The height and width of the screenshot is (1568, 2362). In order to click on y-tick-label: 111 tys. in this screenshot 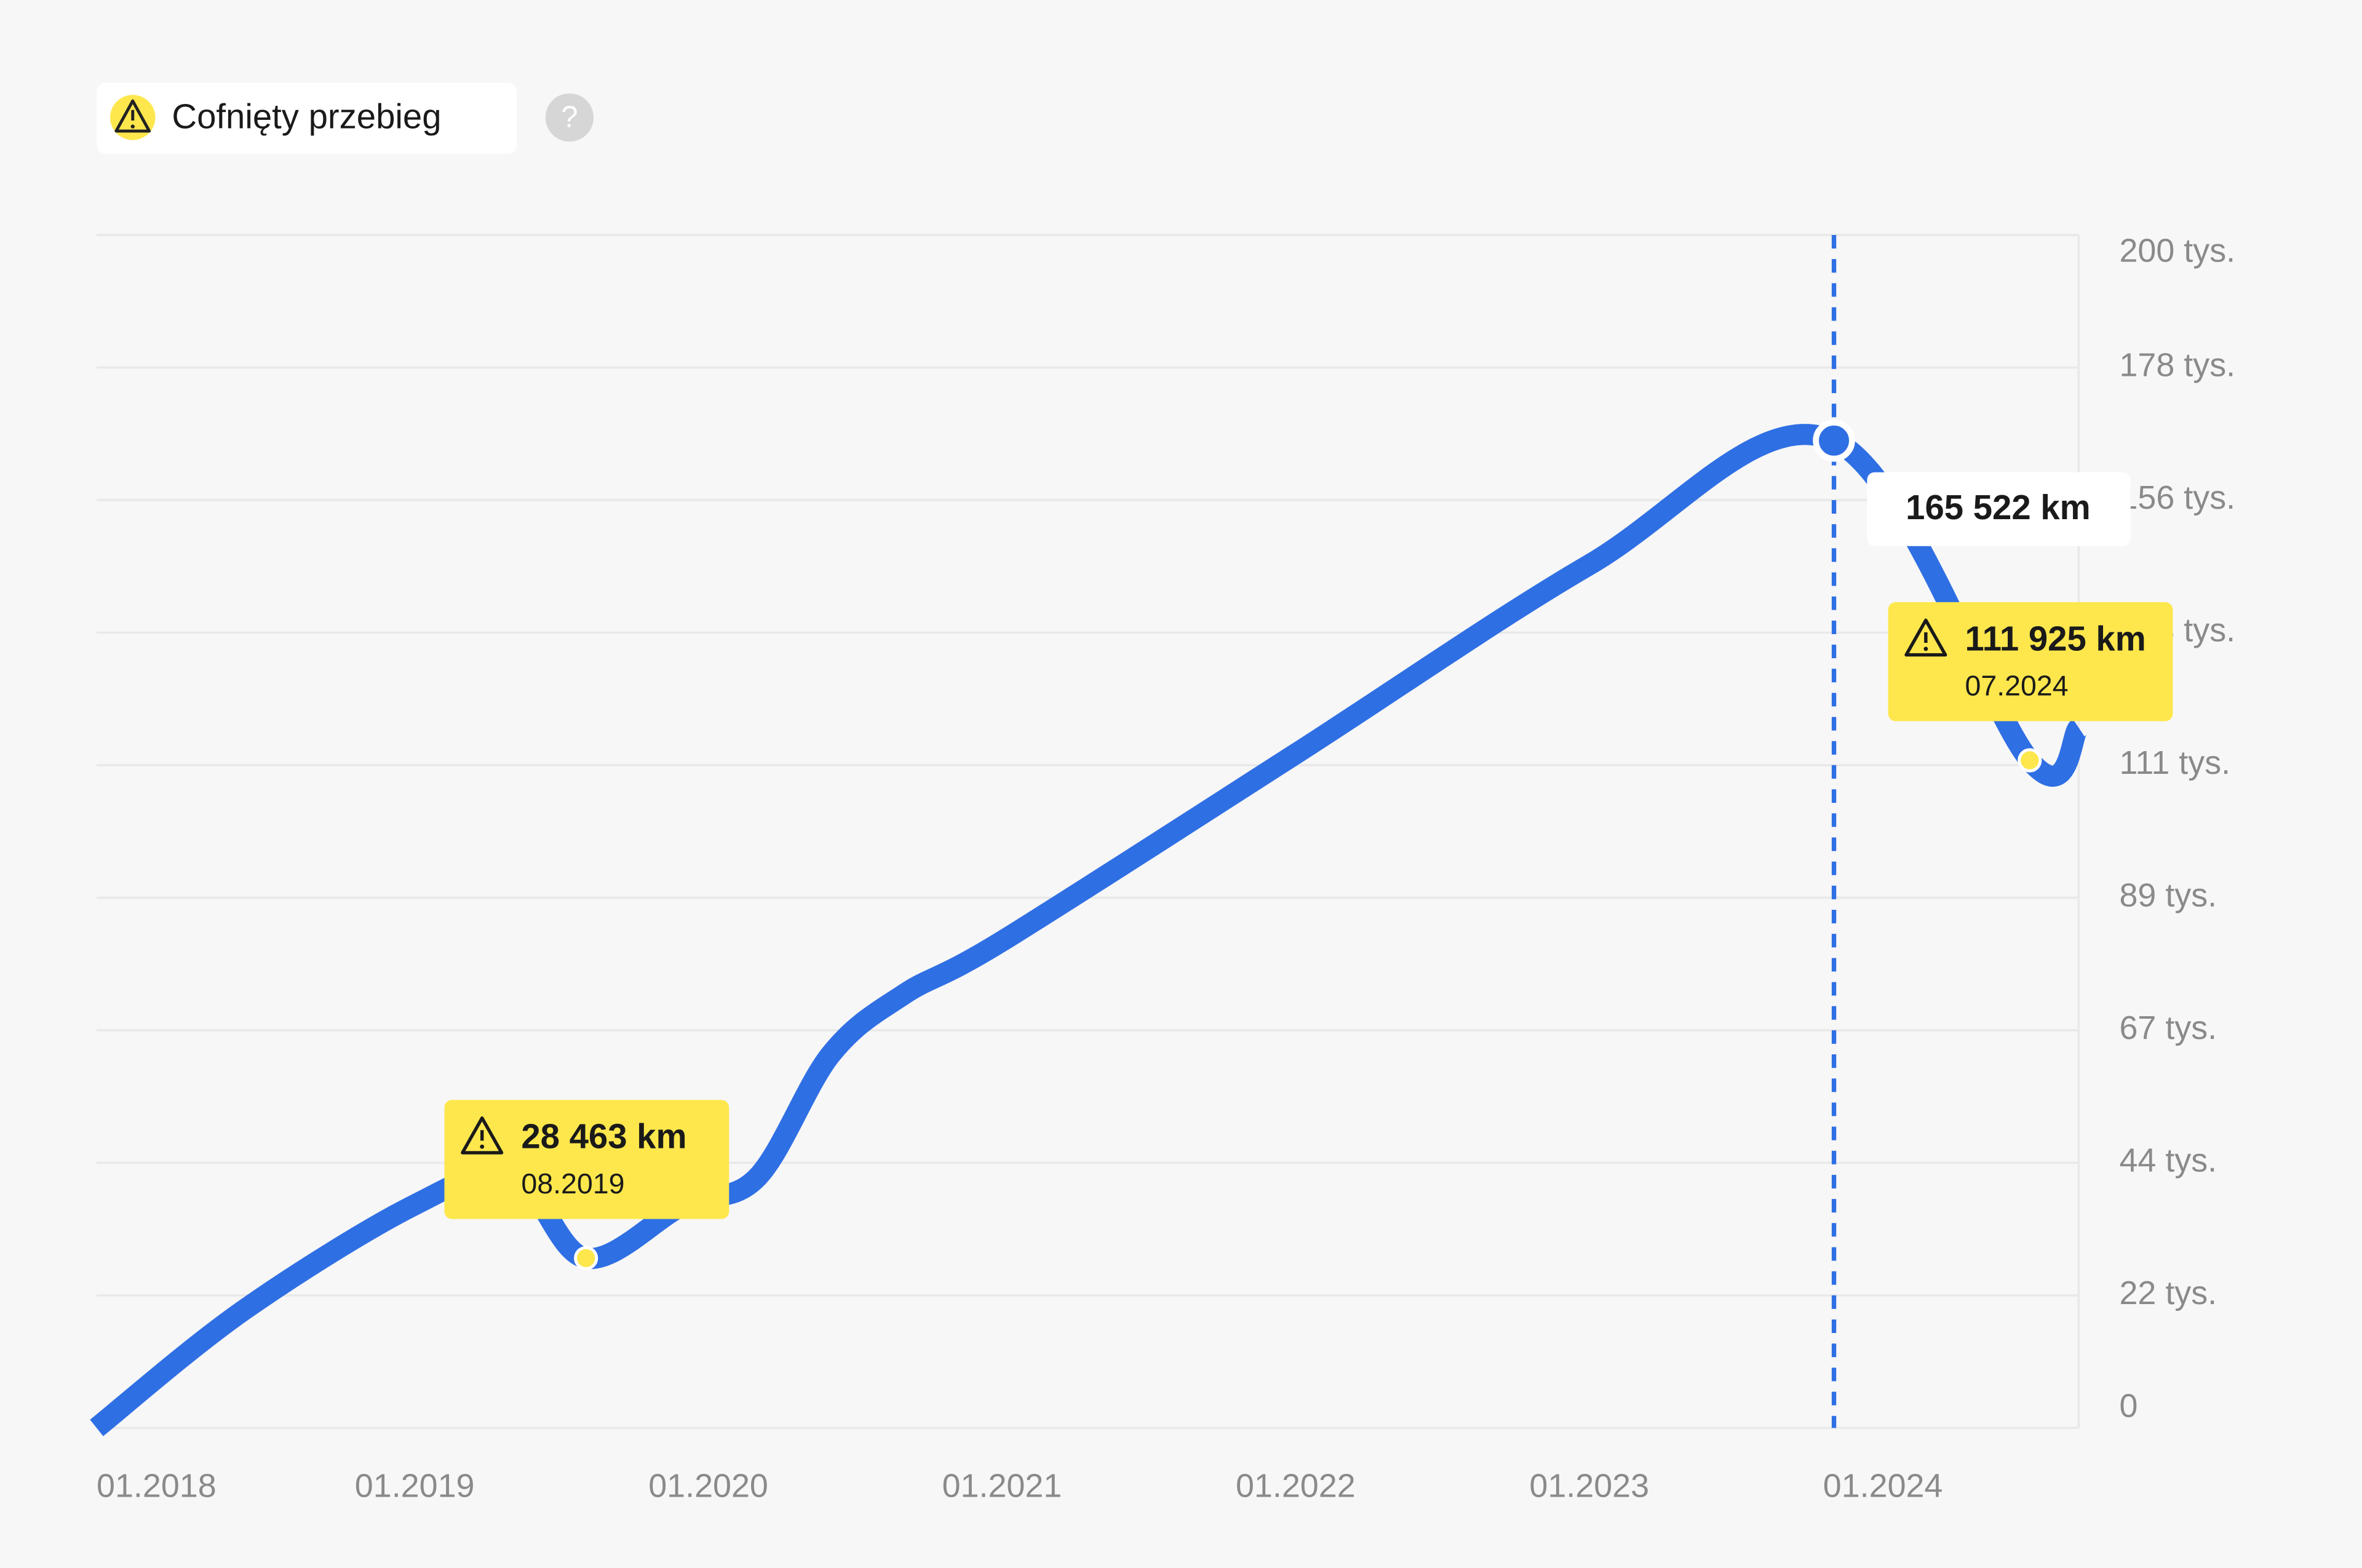, I will do `click(2174, 763)`.